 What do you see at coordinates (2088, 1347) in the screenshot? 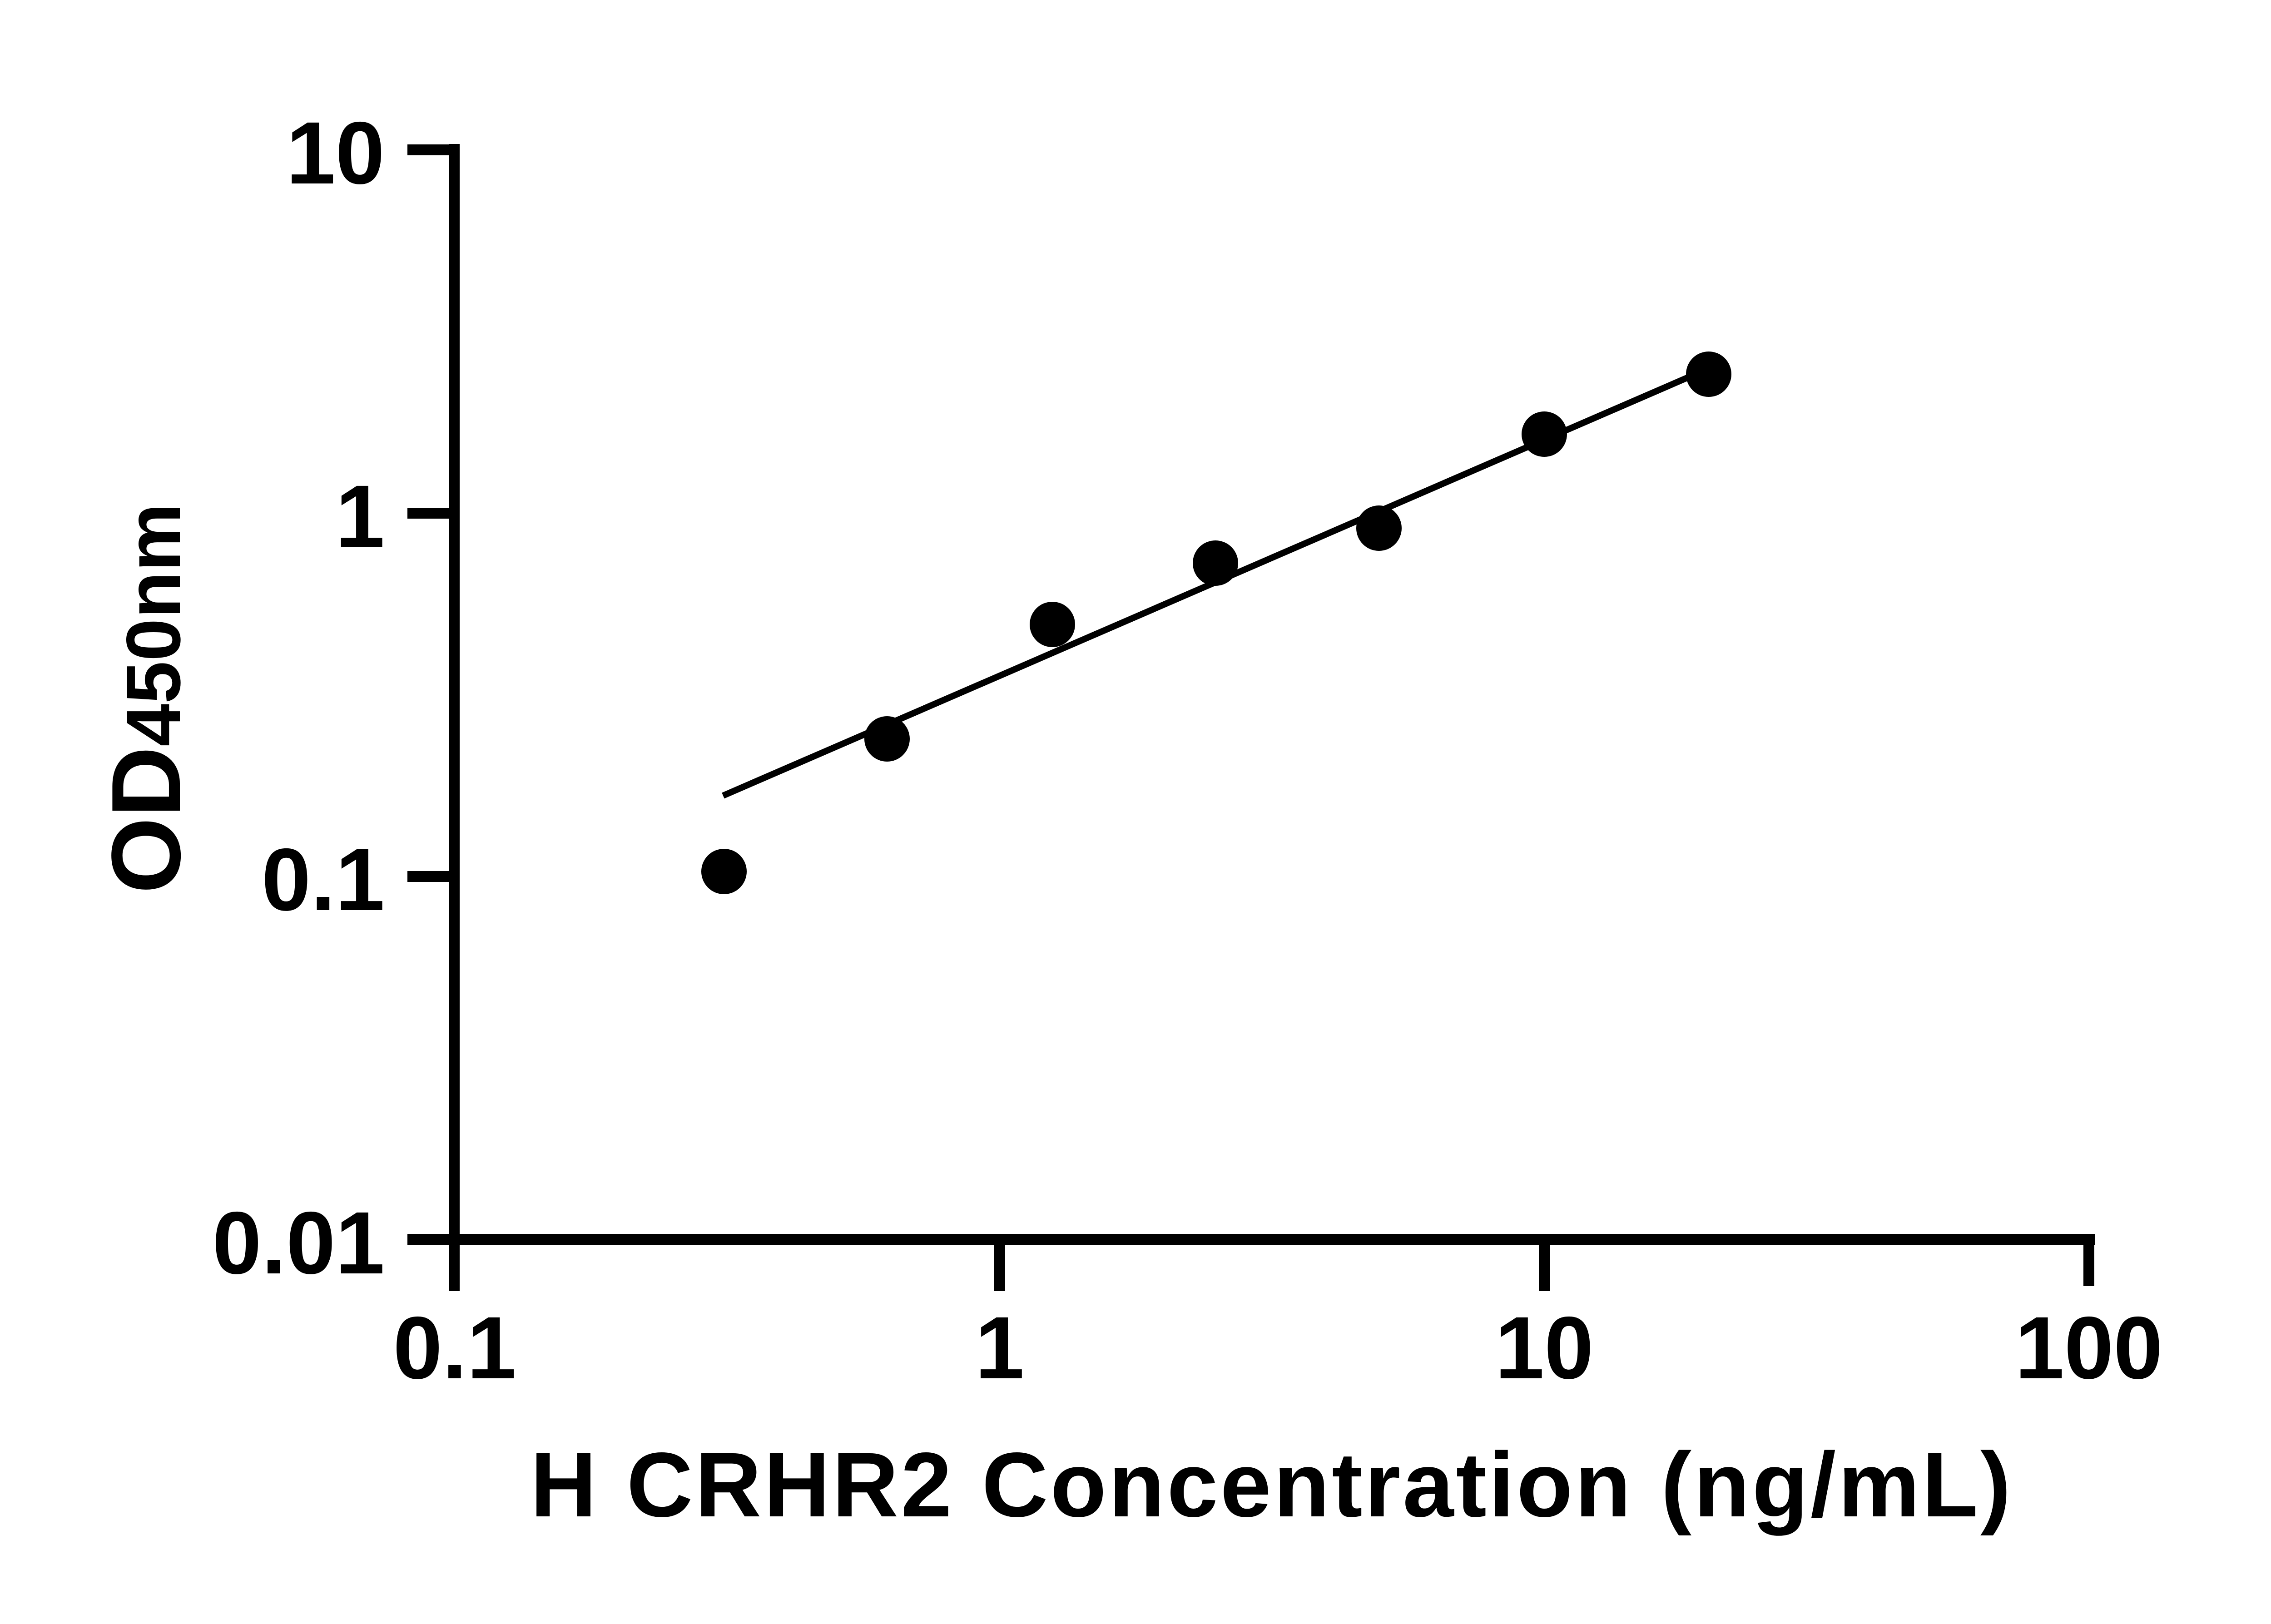
I see `svg-text: 100` at bounding box center [2088, 1347].